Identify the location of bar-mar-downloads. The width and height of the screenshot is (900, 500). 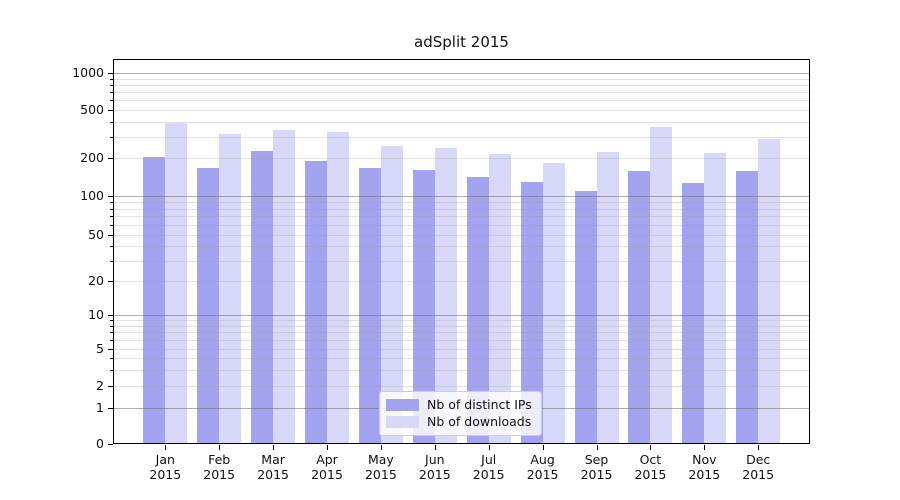
(284, 287).